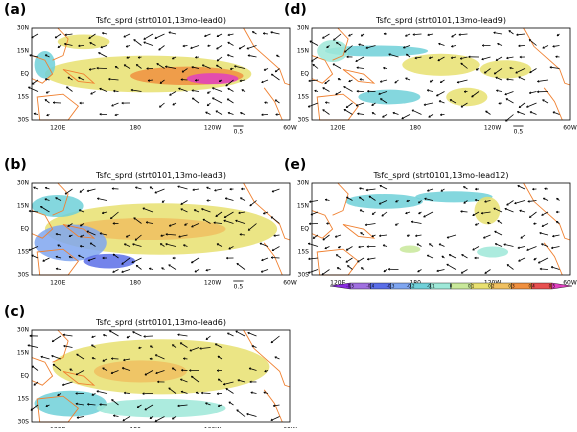  What do you see at coordinates (511, 286) in the screenshot?
I see `colorbar-label: 0.3` at bounding box center [511, 286].